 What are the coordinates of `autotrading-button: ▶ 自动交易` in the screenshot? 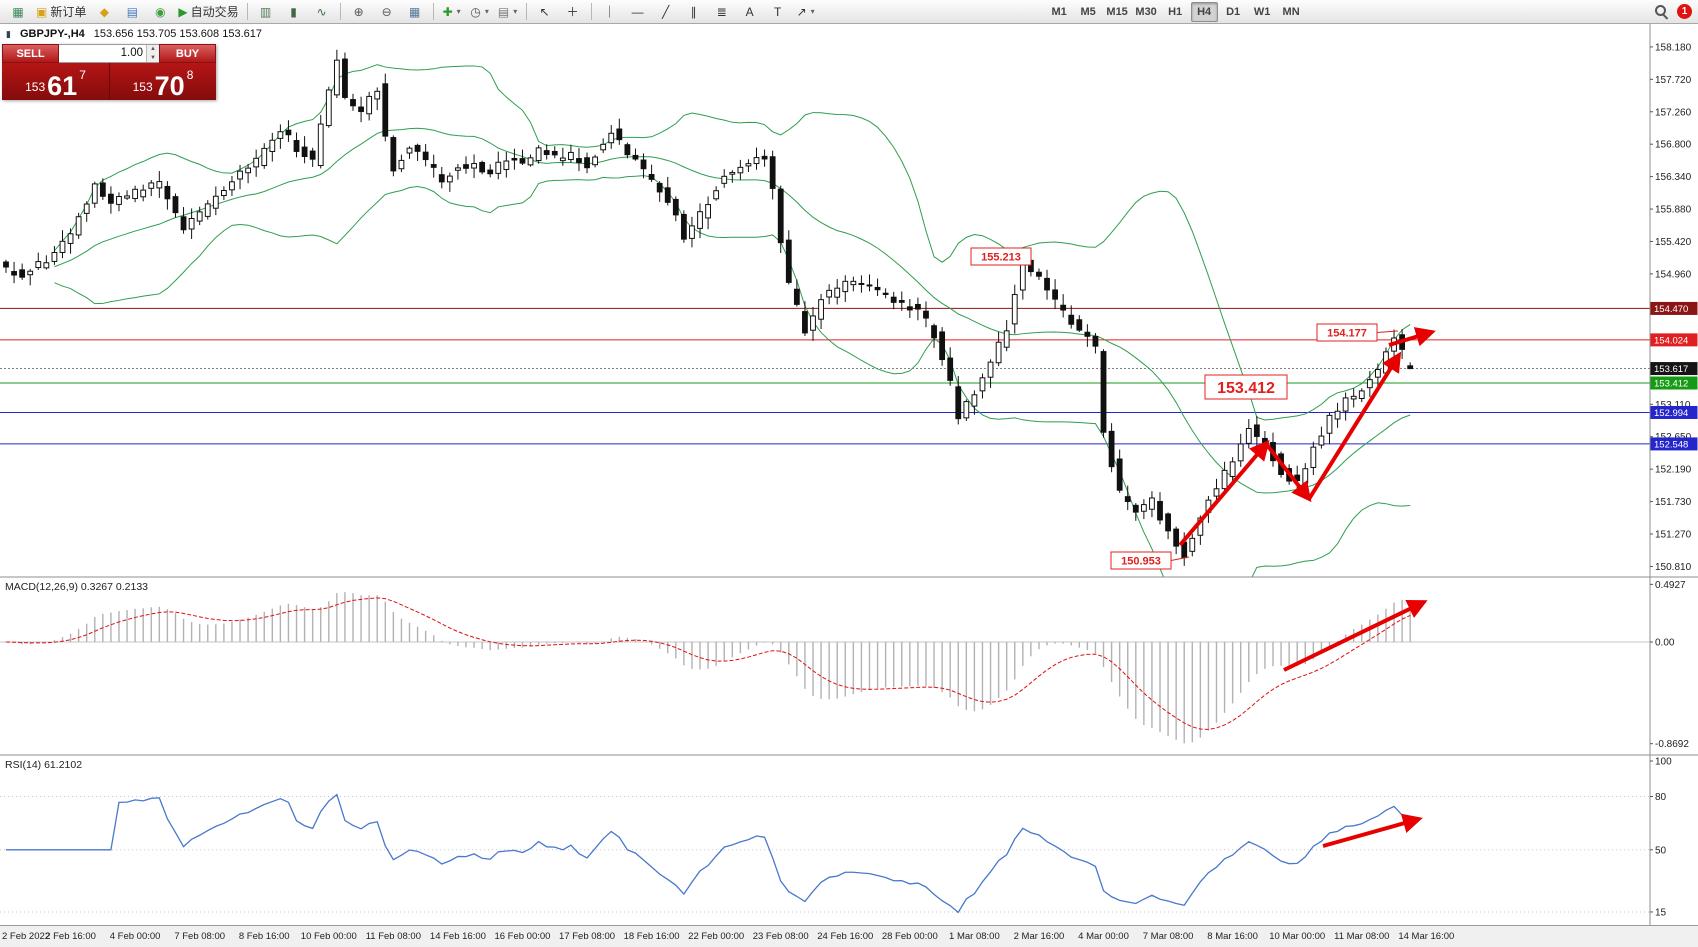 It's located at (208, 12).